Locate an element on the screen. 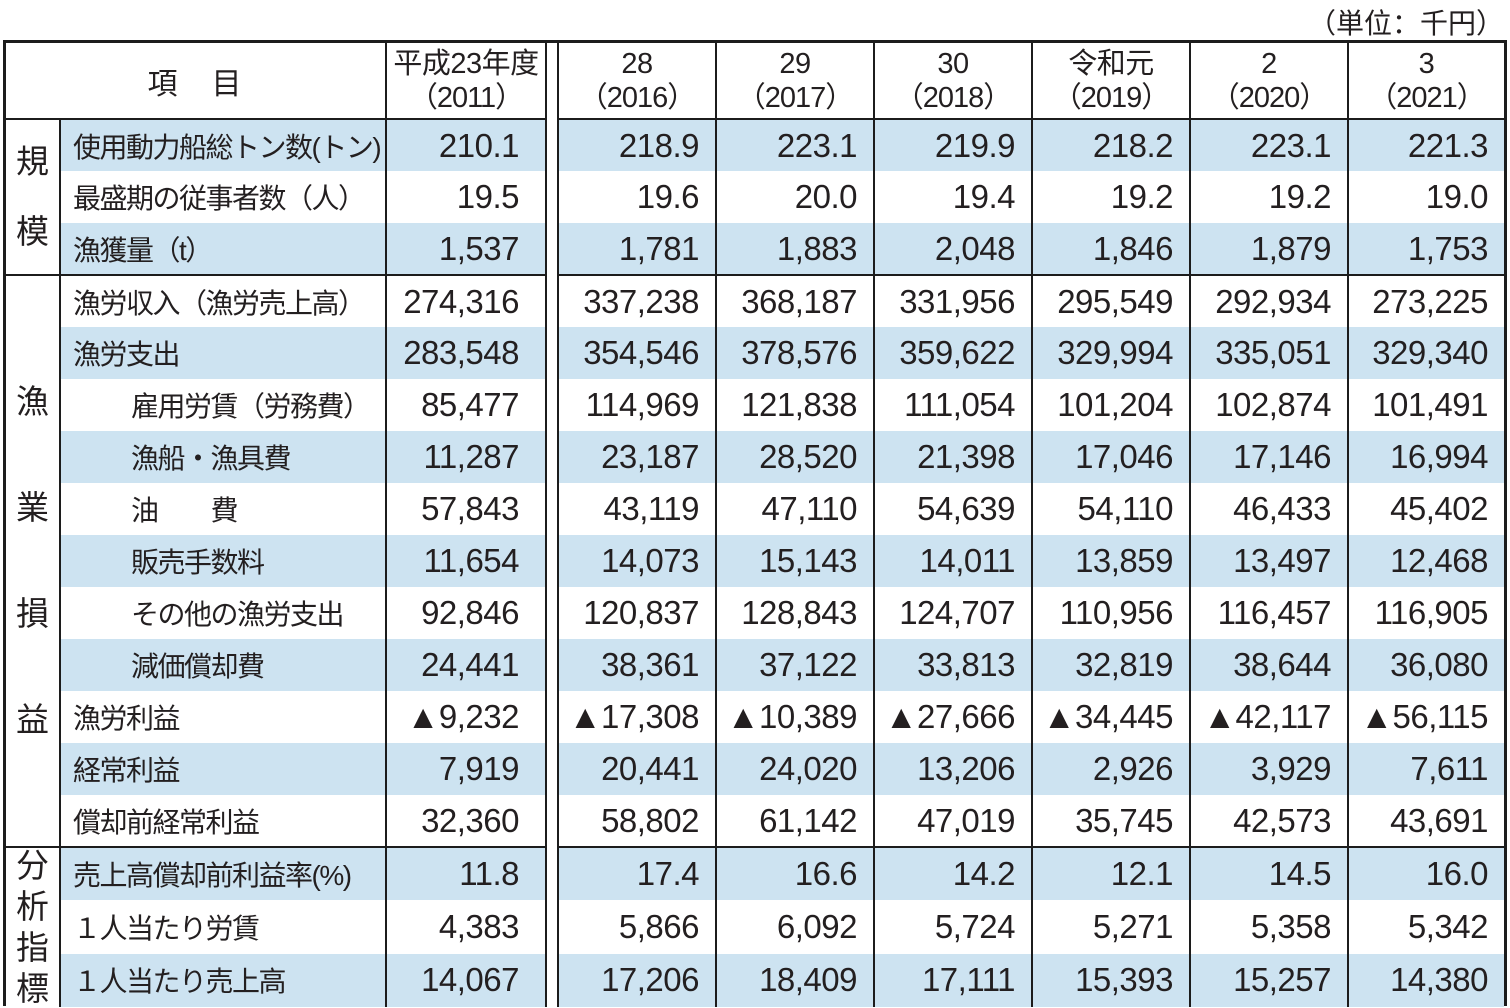 The width and height of the screenshot is (1510, 1008). value-cell: 223.1 is located at coordinates (794, 145).